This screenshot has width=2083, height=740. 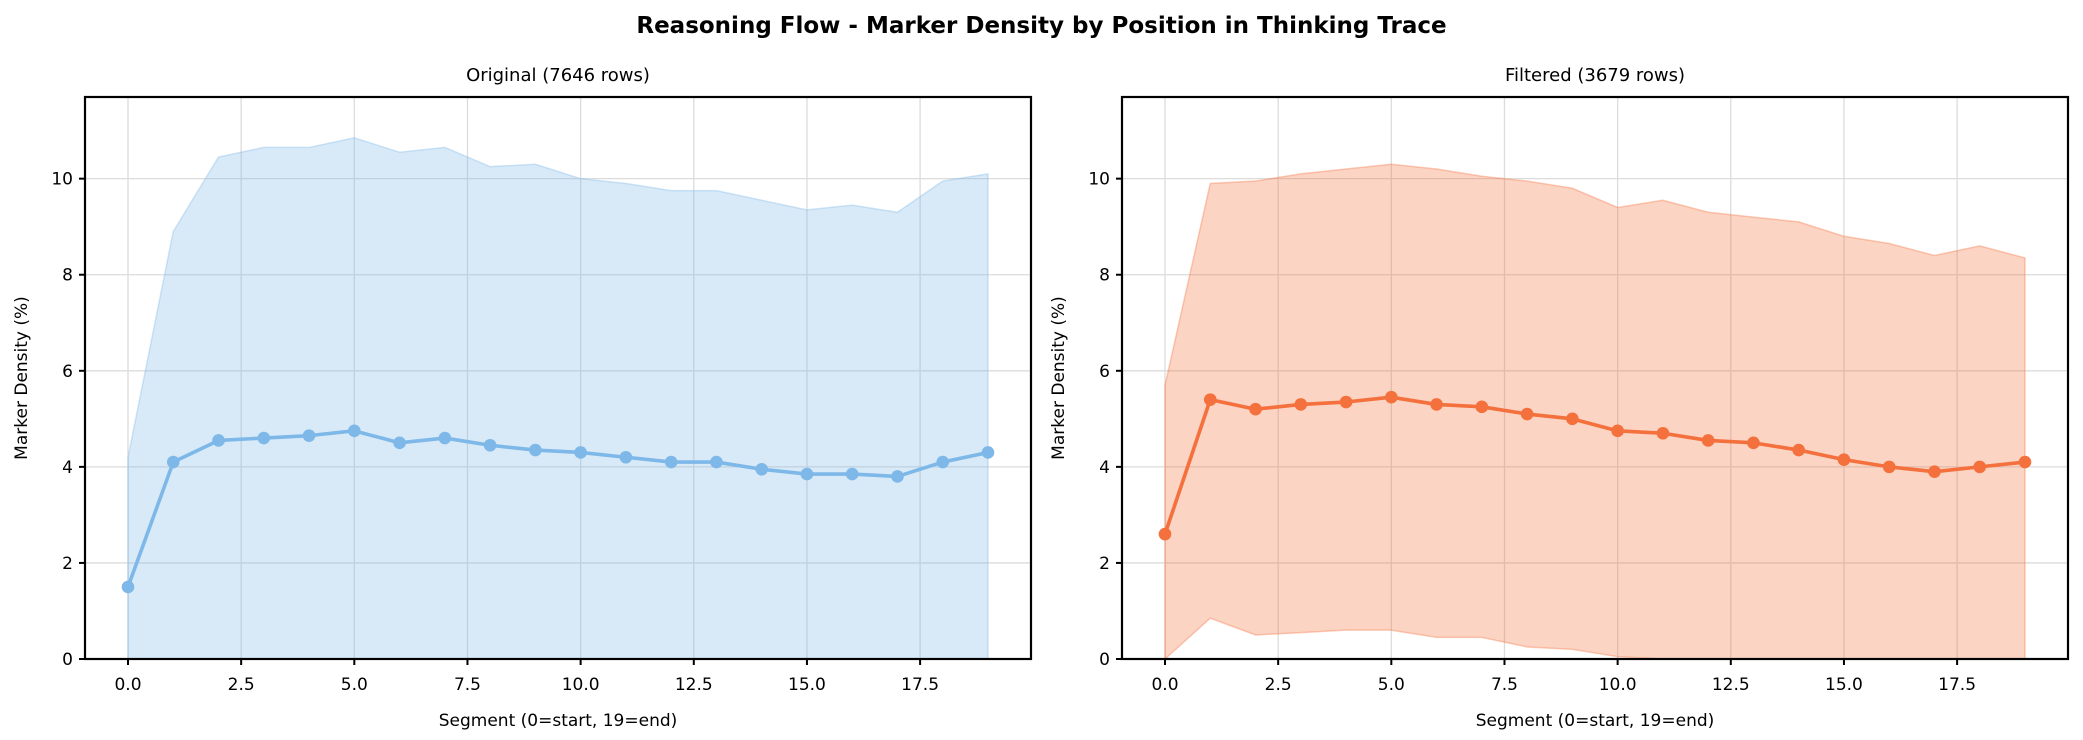 What do you see at coordinates (558, 721) in the screenshot?
I see `x-axis-label-original: Segment (0=start, 19=end)` at bounding box center [558, 721].